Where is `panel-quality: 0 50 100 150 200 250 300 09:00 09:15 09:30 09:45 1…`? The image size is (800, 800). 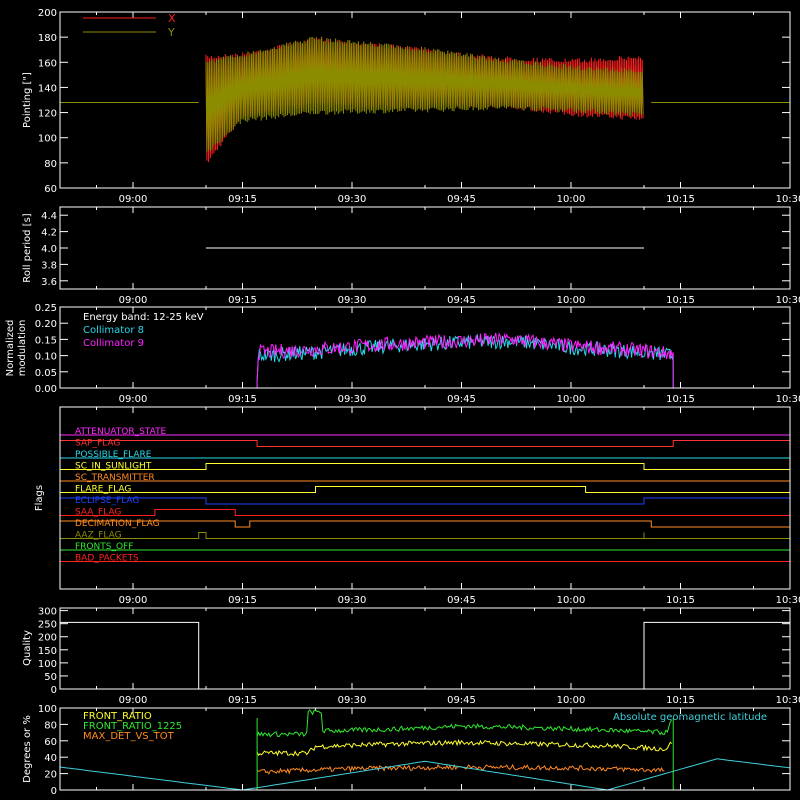 panel-quality: 0 50 100 150 200 250 300 09:00 09:15 09:30 09:45 1… is located at coordinates (411, 656).